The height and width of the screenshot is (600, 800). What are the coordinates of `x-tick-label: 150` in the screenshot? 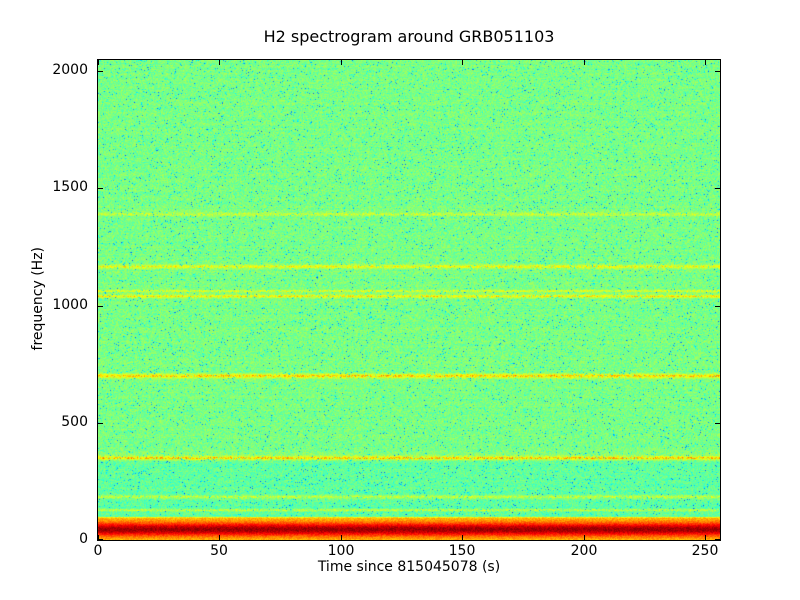 It's located at (462, 551).